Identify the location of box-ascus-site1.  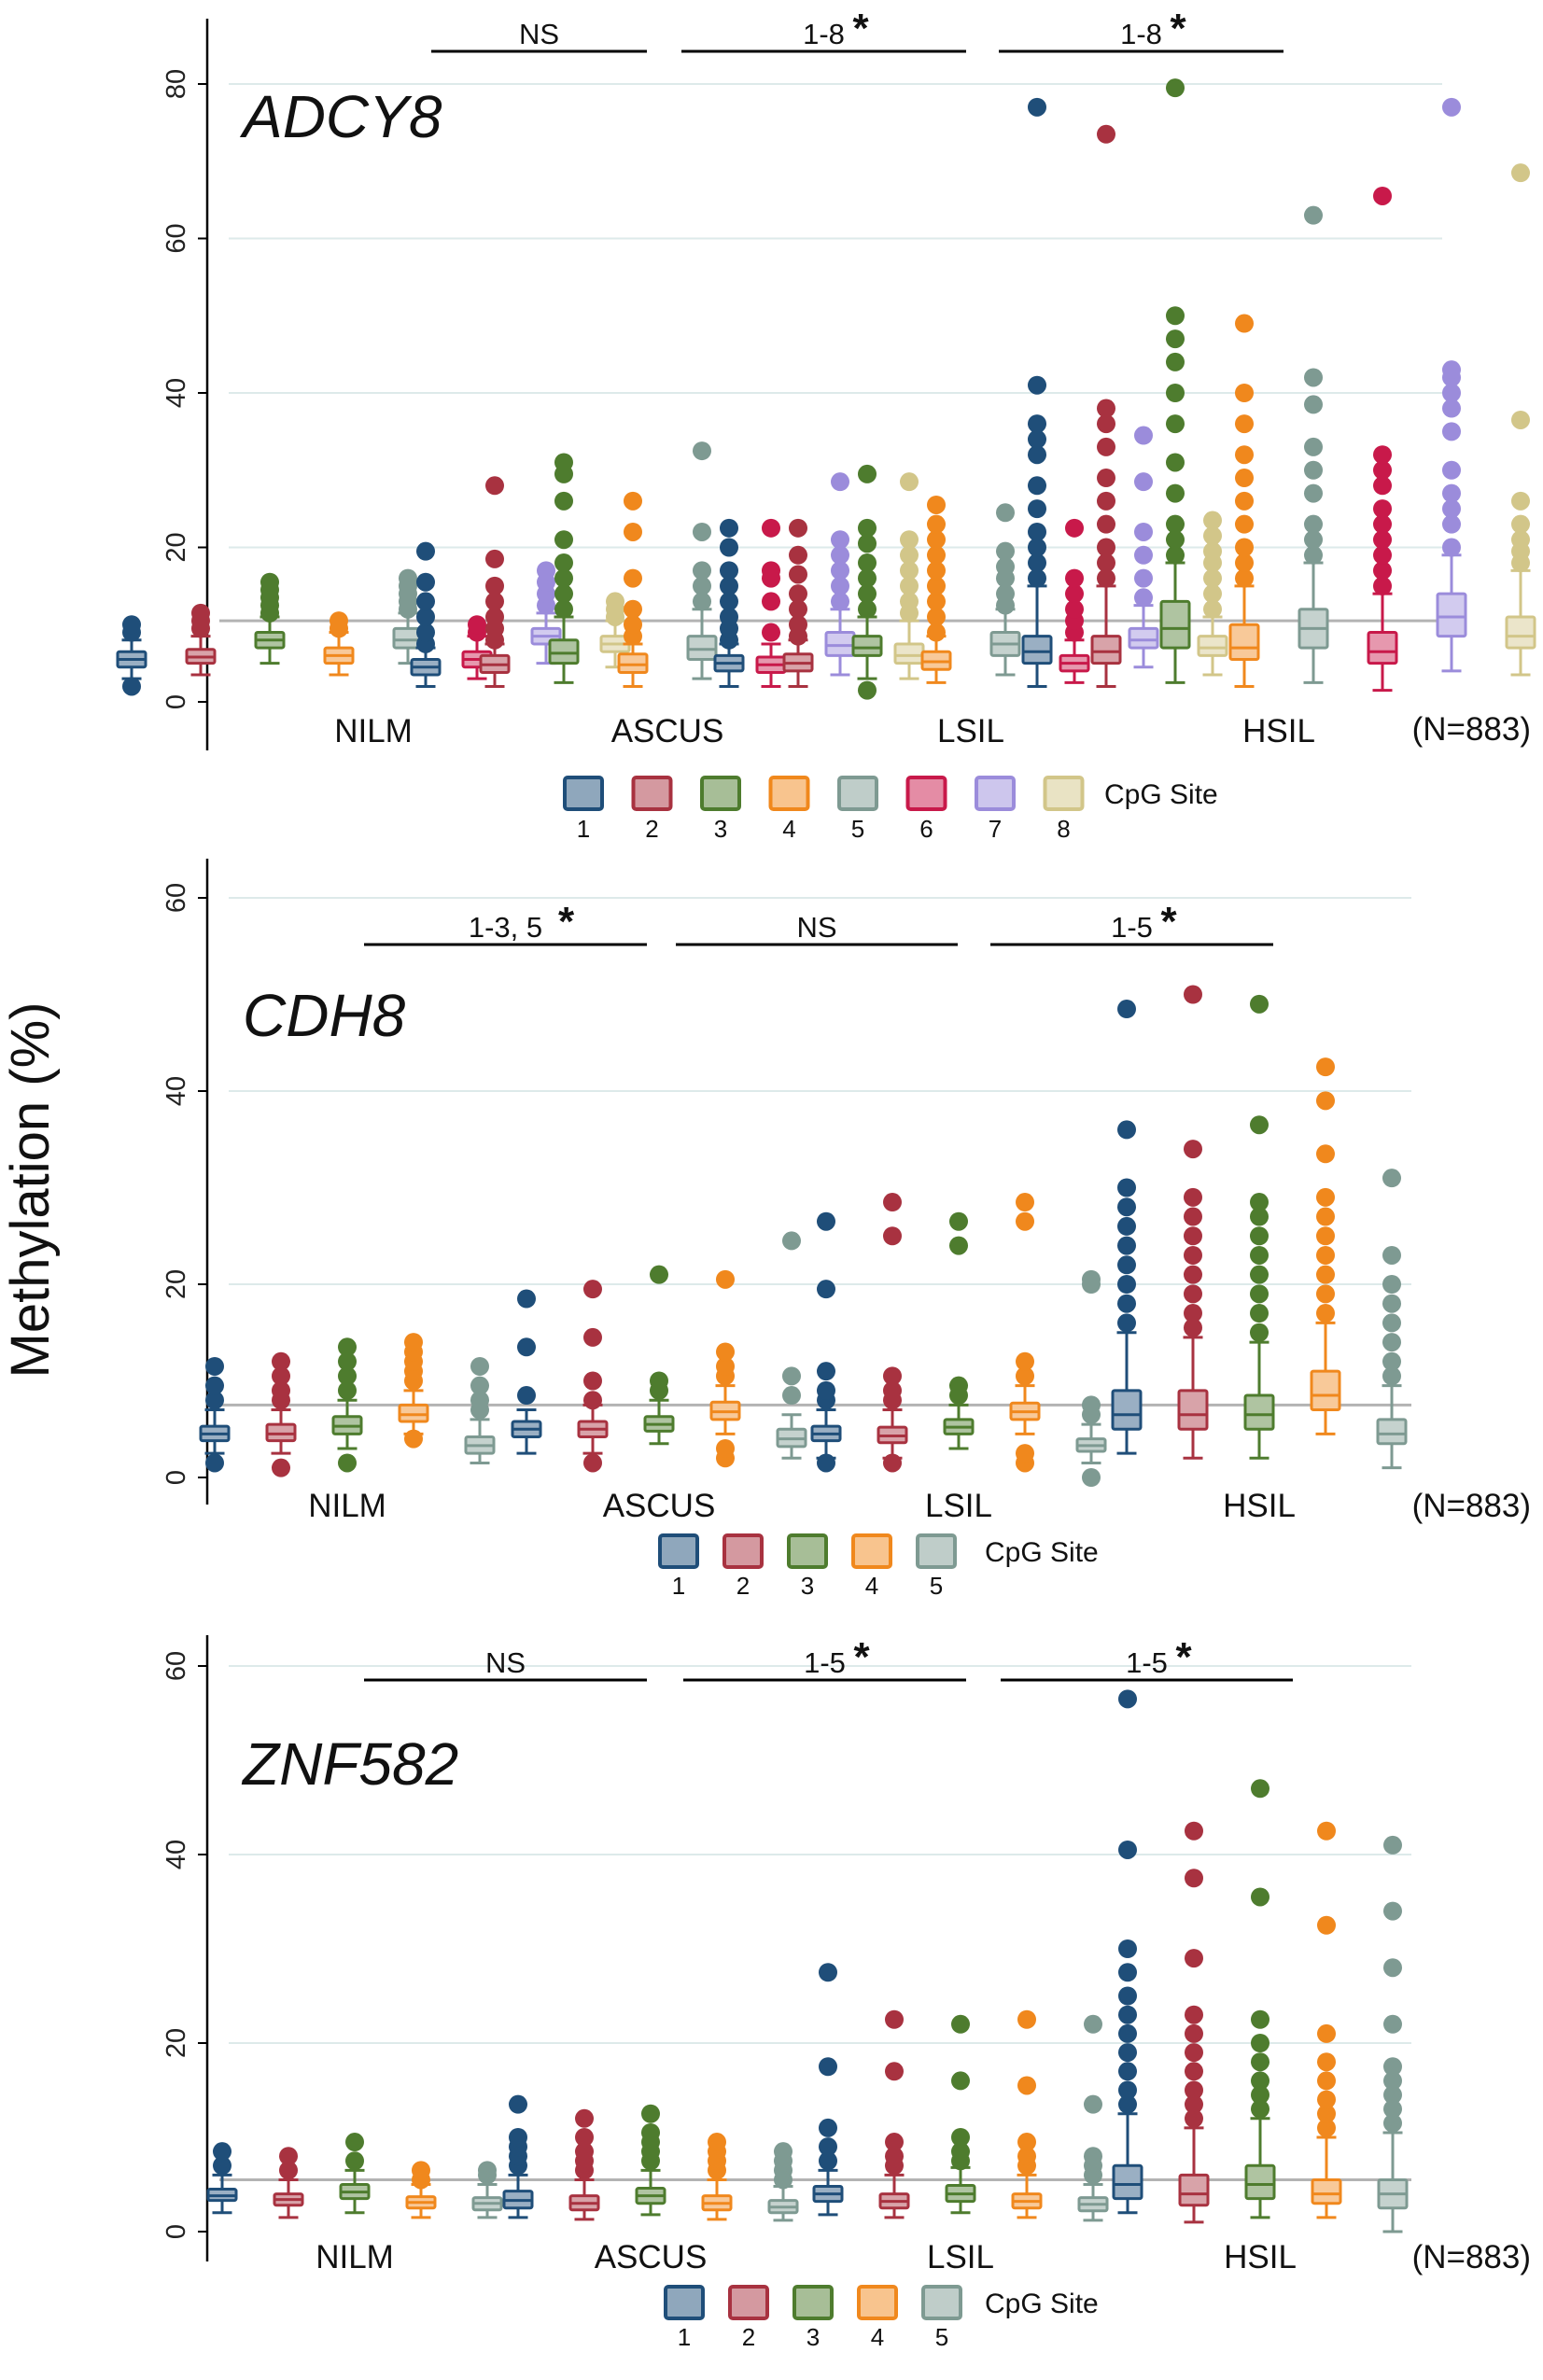
(518, 2156).